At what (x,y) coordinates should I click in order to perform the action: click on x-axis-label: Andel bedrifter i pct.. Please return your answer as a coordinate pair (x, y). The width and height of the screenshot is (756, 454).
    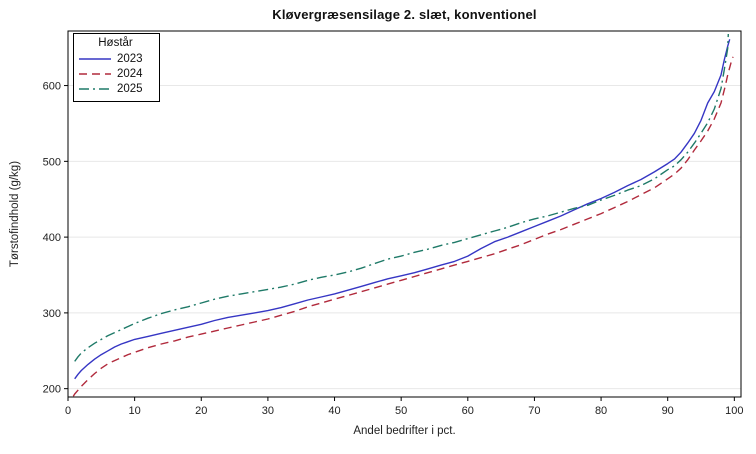
    Looking at the image, I should click on (404, 431).